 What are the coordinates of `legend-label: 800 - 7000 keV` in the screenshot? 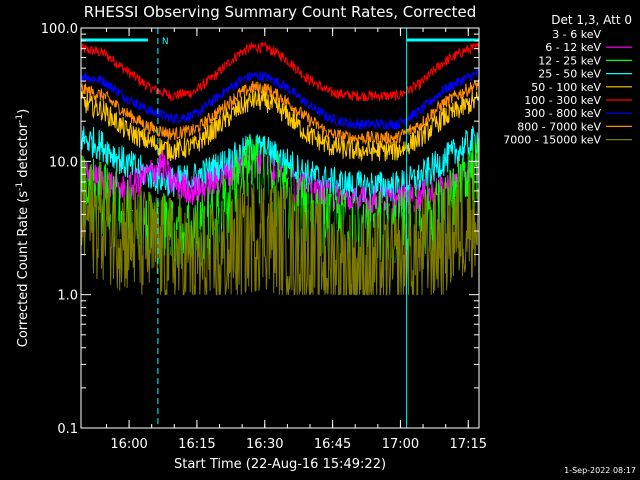 It's located at (559, 126).